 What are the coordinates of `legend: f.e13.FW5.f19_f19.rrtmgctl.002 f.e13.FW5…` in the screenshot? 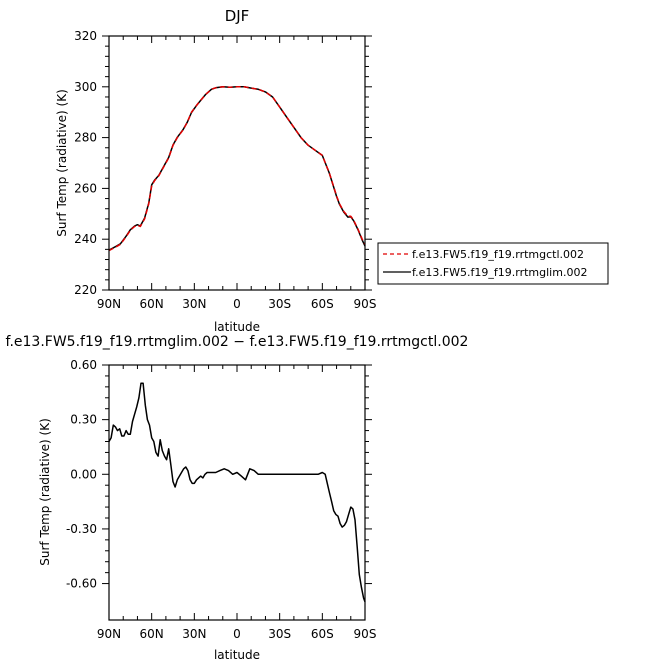 It's located at (493, 263).